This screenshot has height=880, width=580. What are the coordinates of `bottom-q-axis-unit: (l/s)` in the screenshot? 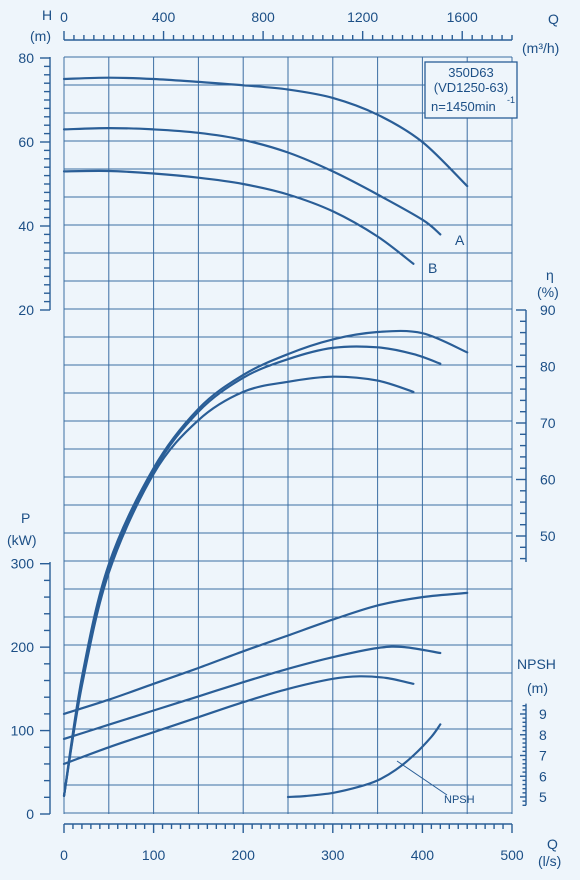 It's located at (549, 861).